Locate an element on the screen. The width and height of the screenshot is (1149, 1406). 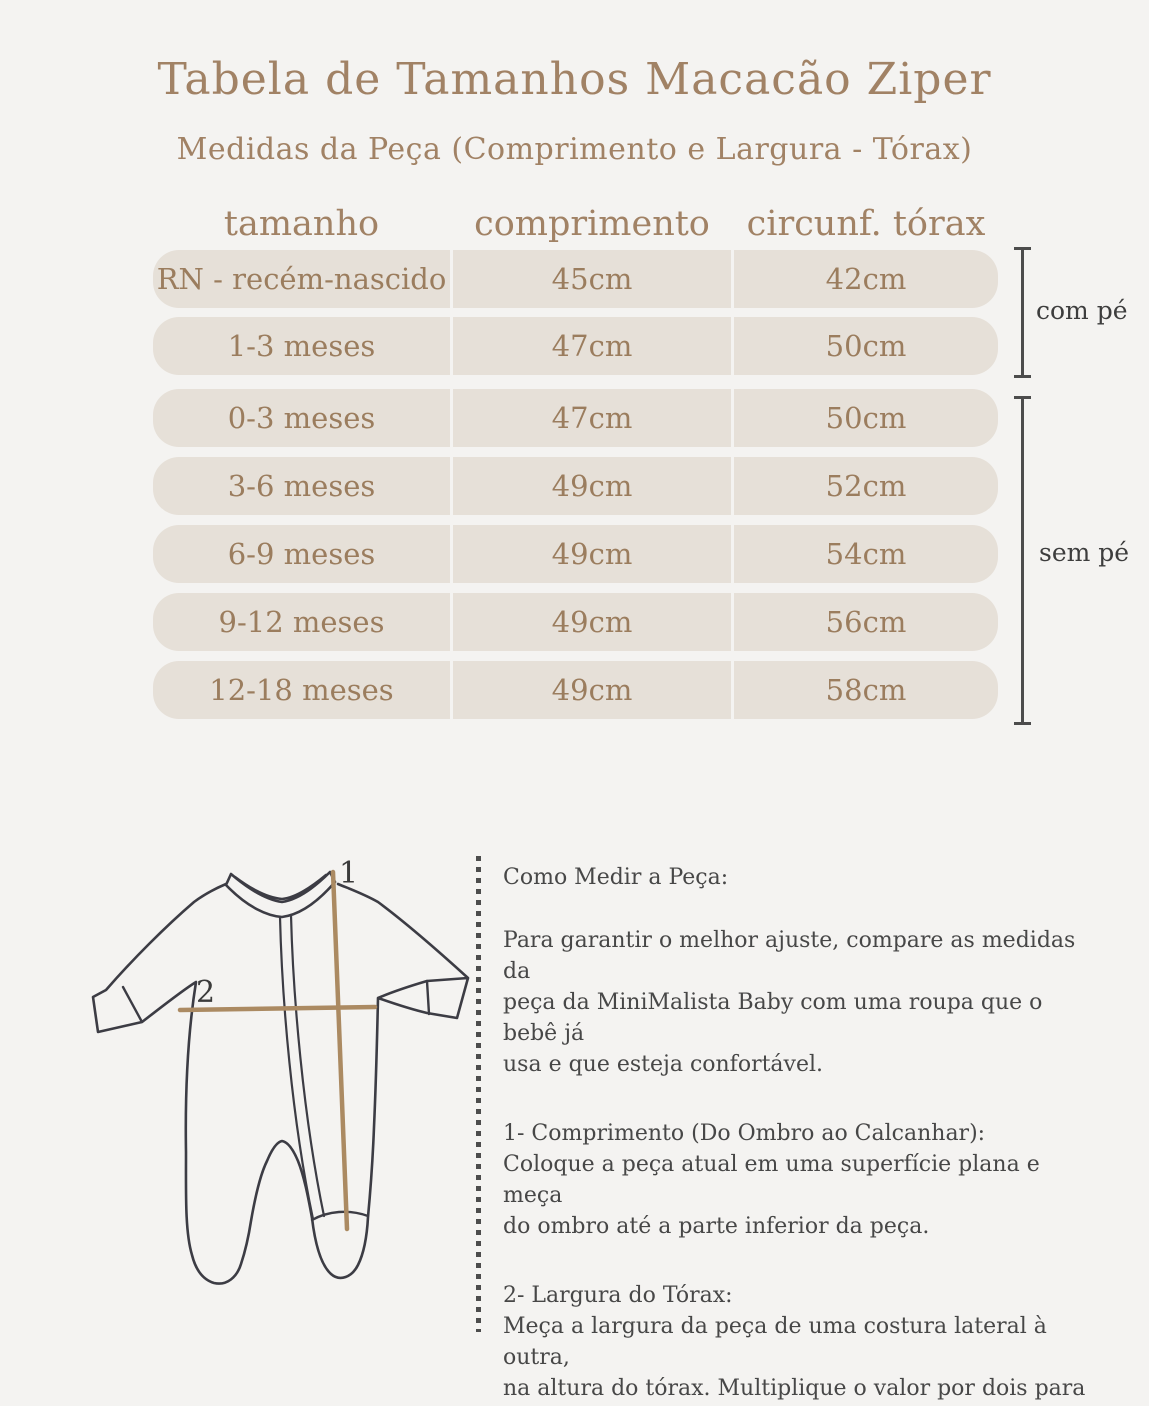
table-cell-chest: 54cm is located at coordinates (866, 554).